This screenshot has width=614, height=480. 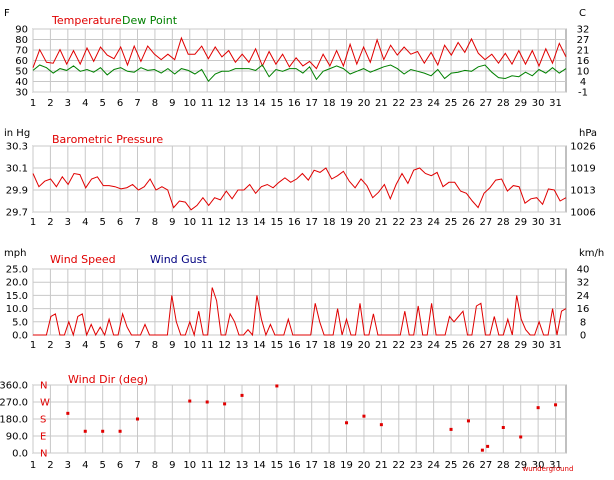 What do you see at coordinates (583, 93) in the screenshot?
I see `y-tick-right: -1` at bounding box center [583, 93].